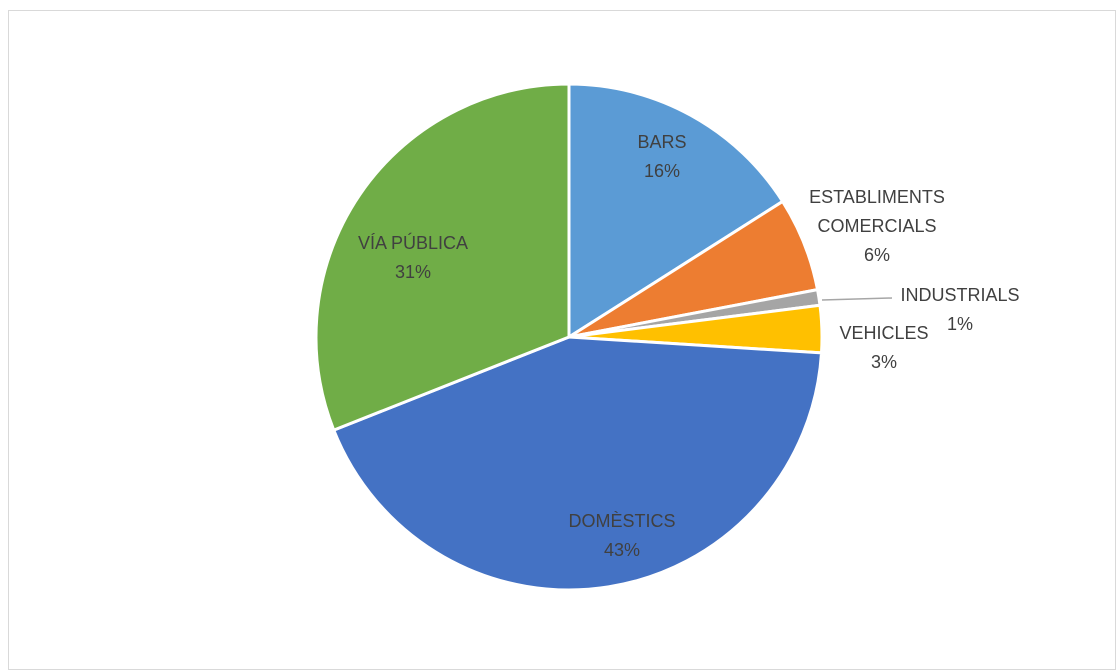 The height and width of the screenshot is (670, 1119). What do you see at coordinates (883, 333) in the screenshot?
I see `label-vehicles-name: VEHICLES` at bounding box center [883, 333].